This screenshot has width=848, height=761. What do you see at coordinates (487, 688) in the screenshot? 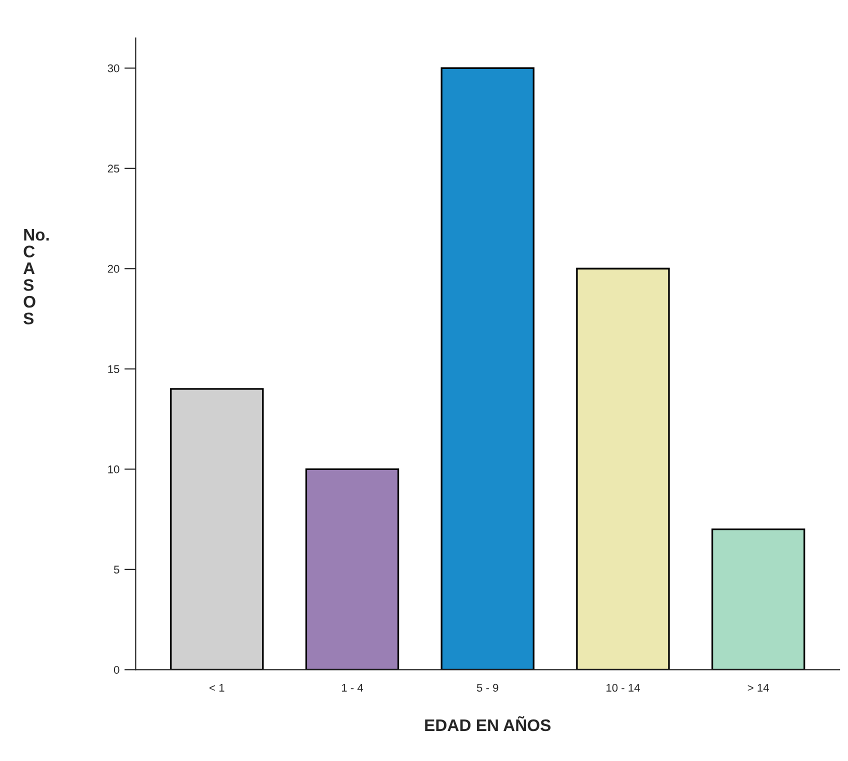
I see `x-tick-label: 5 - 9` at bounding box center [487, 688].